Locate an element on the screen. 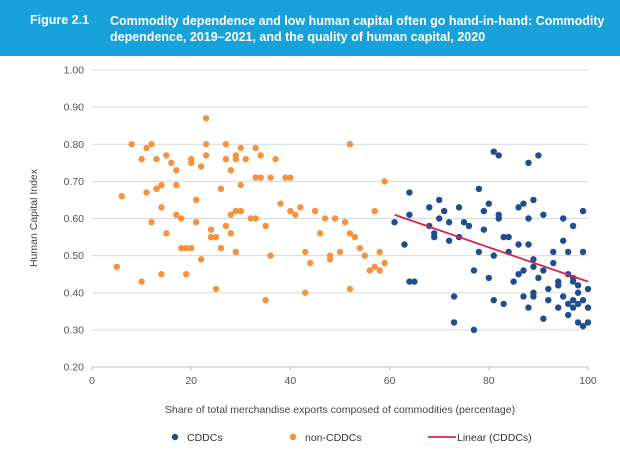  x-tick-label: 80 is located at coordinates (489, 381).